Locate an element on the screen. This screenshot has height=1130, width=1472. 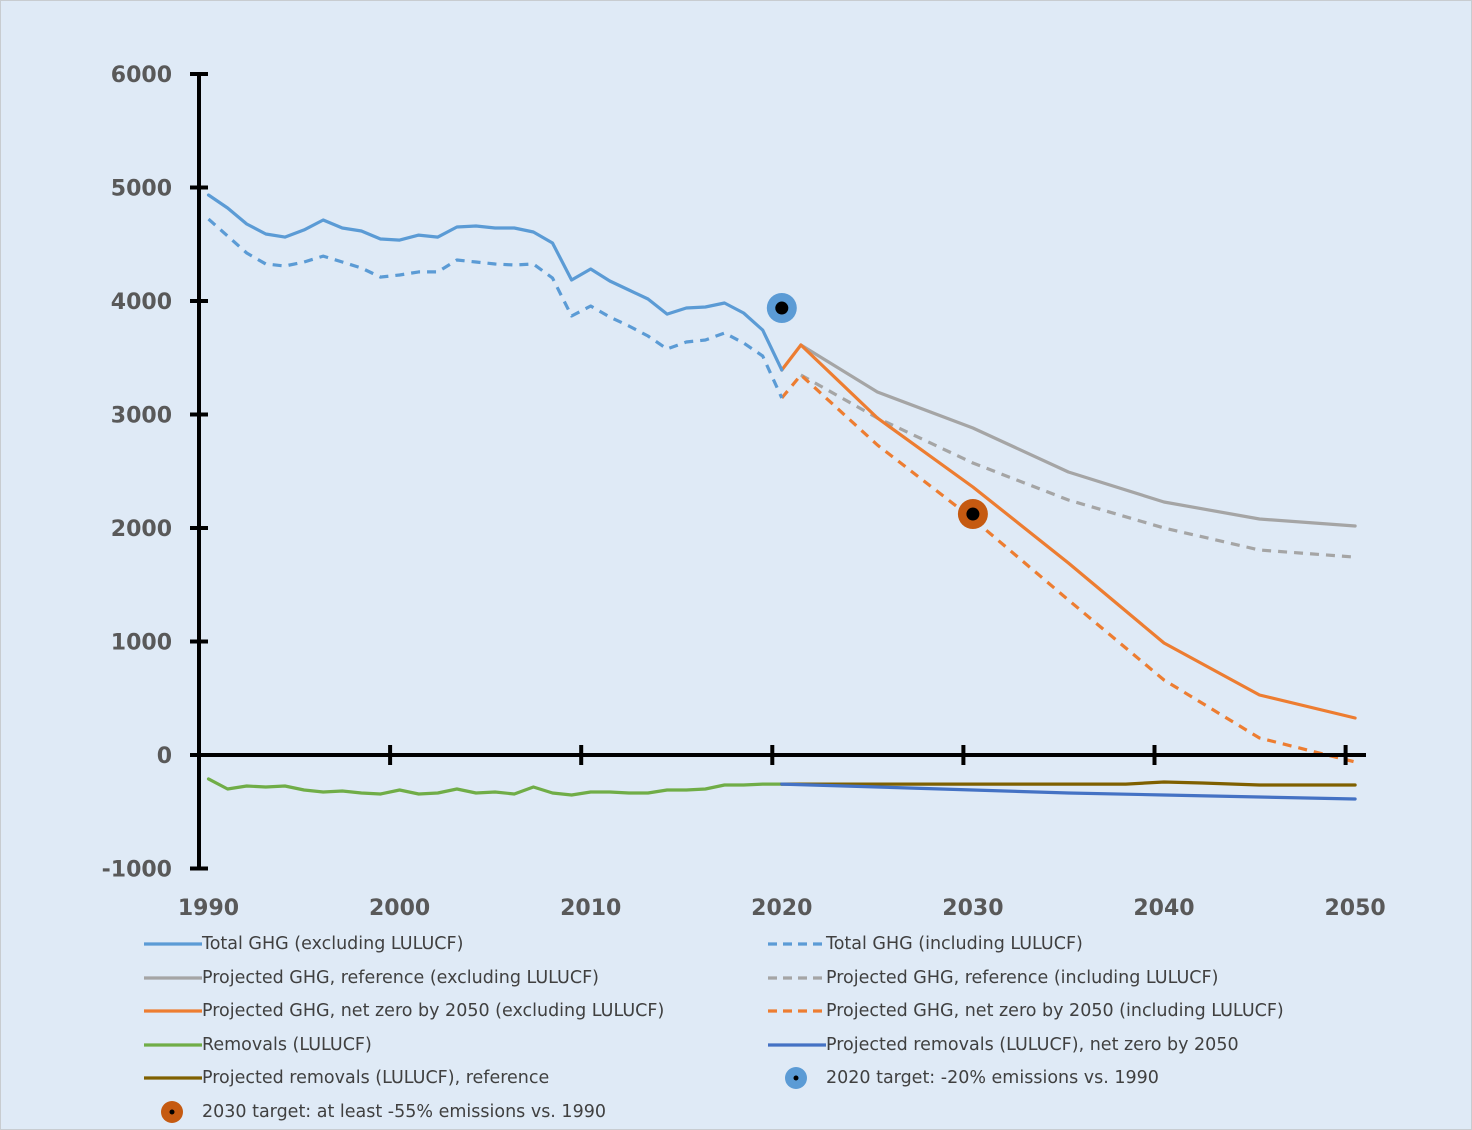
x-tick-label: 2040 is located at coordinates (1163, 908).